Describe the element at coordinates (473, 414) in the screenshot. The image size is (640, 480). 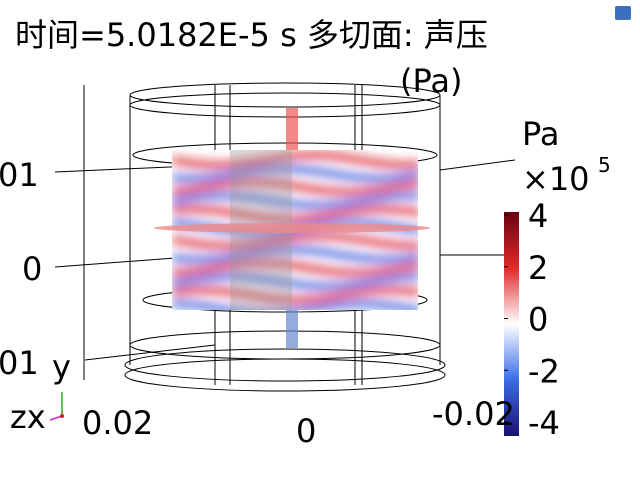
I see `bottom-label: -0.02` at that location.